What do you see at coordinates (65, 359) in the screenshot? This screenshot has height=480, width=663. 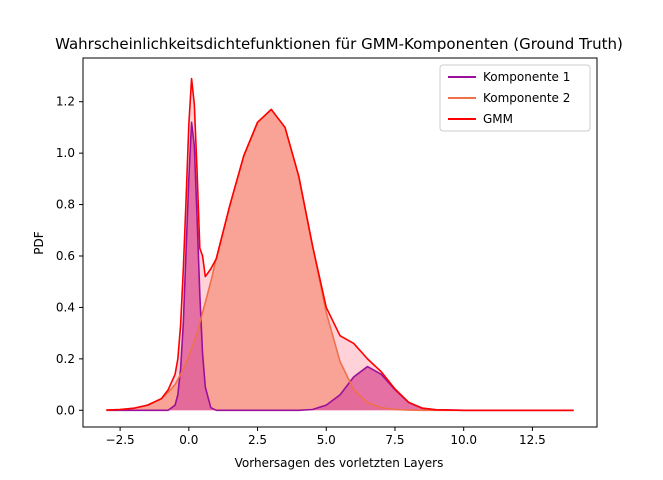 I see `y-tick-label: 0.2` at bounding box center [65, 359].